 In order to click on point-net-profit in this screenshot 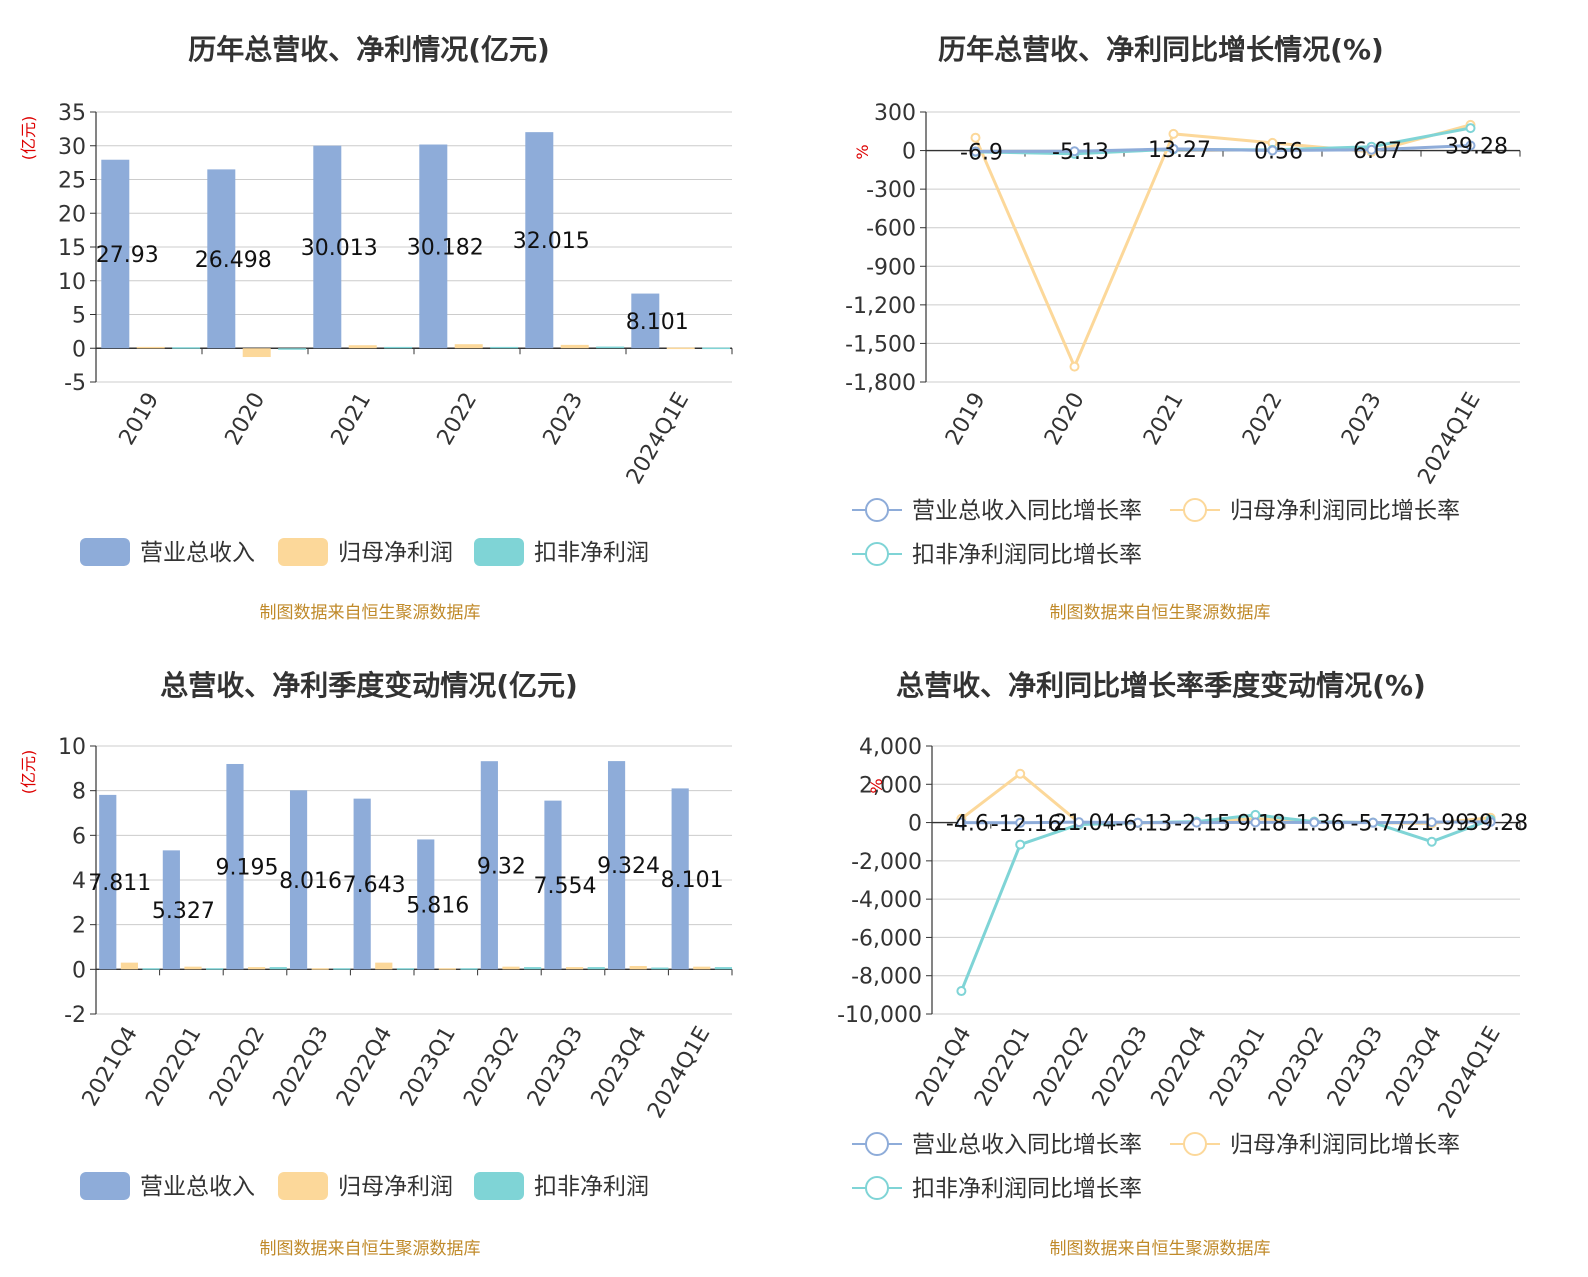, I will do `click(1020, 773)`.